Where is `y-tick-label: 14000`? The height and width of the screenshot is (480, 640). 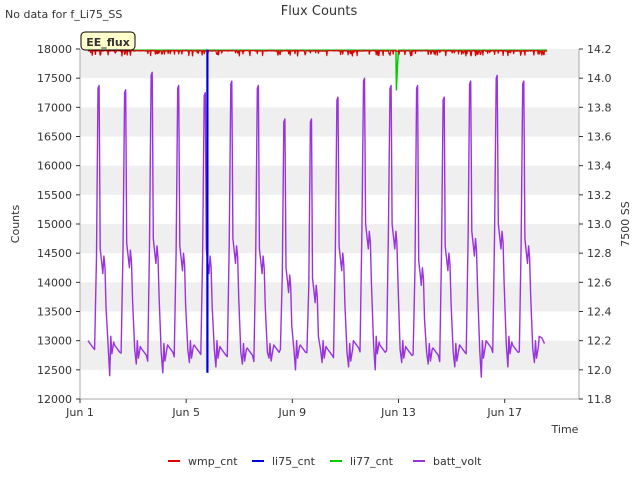 y-tick-label: 14000 is located at coordinates (54, 282).